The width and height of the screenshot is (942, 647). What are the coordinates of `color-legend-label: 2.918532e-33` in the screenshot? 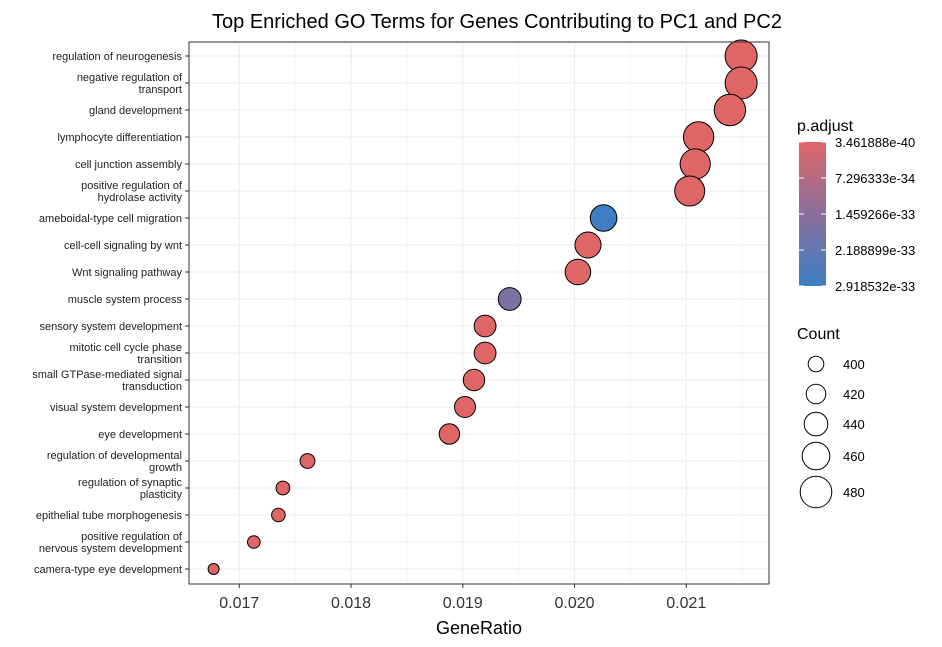 It's located at (875, 286).